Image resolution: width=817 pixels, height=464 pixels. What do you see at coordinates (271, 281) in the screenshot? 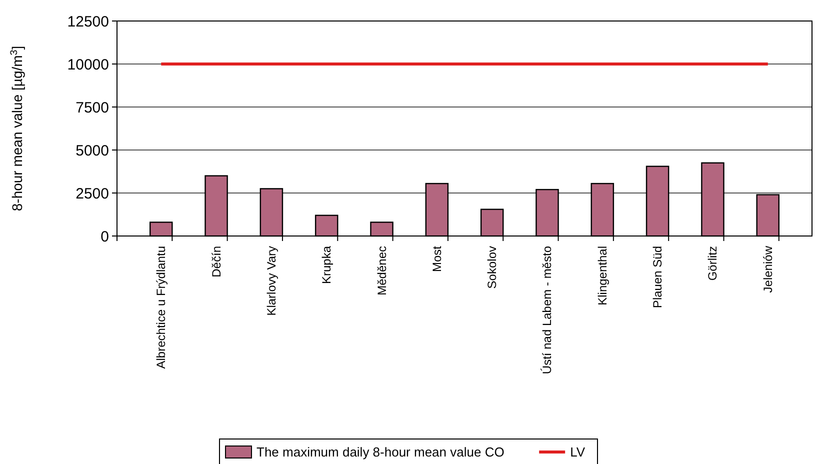
I see `x-tick-label: Klarlovy Vary` at bounding box center [271, 281].